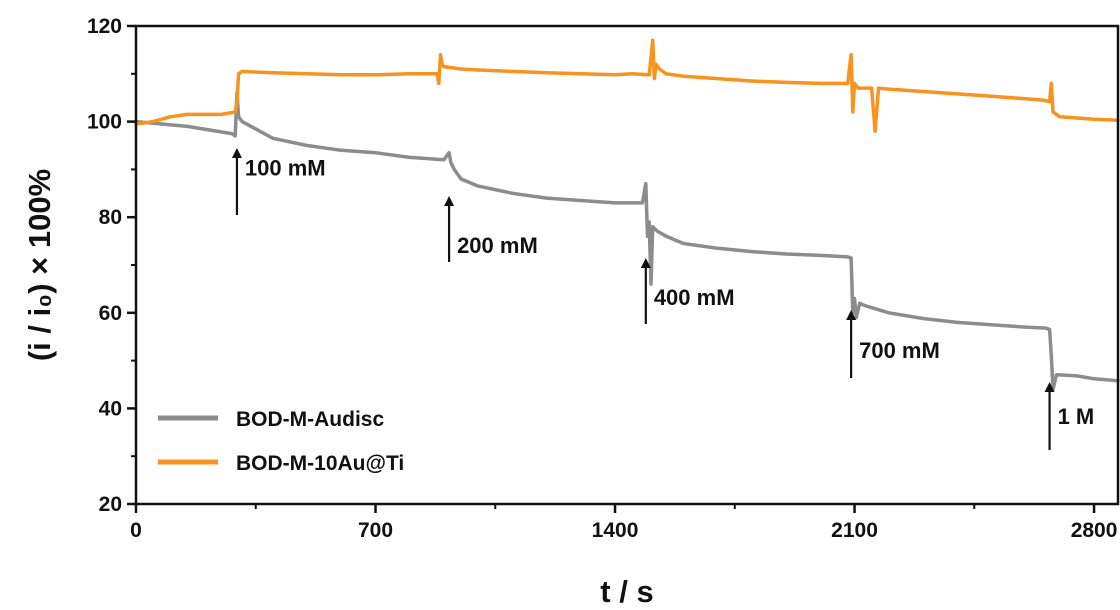  I want to click on legend-label-10au-ti: BOD-M-10Au@Ti, so click(320, 463).